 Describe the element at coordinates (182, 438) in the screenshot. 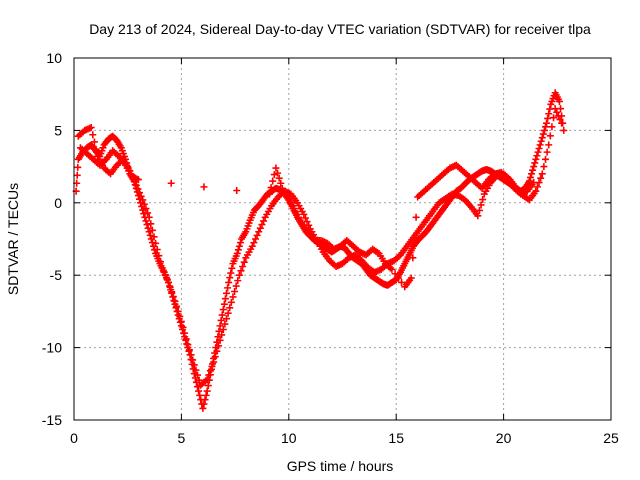

I see `x-tick-label: 5` at that location.